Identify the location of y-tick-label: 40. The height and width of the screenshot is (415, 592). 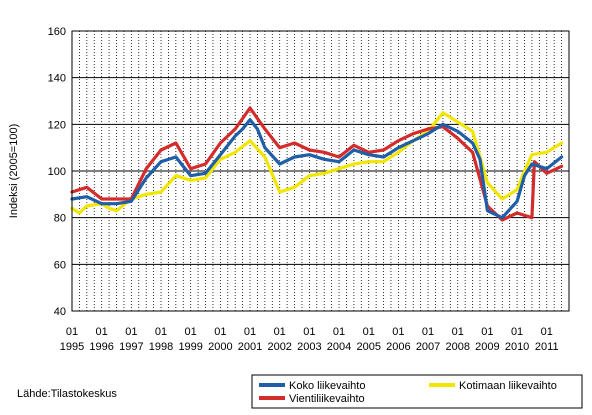
(60, 312).